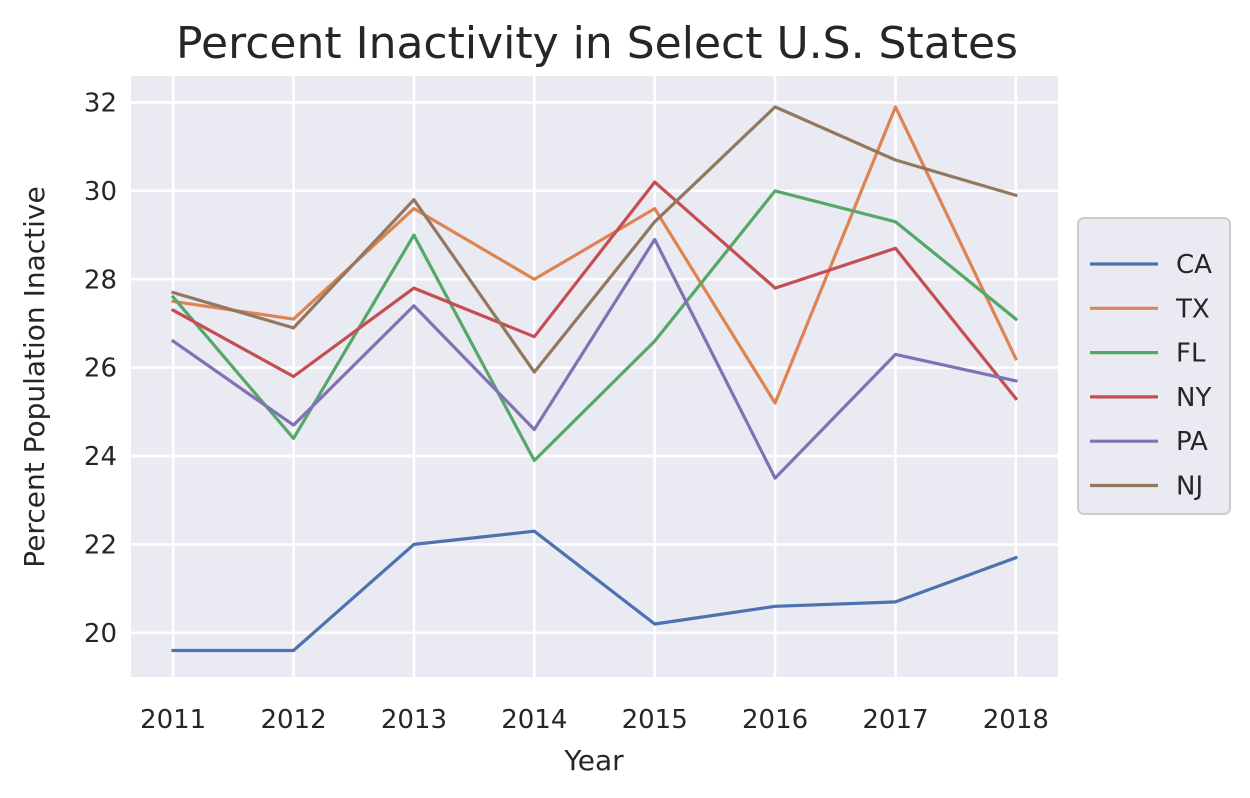 This screenshot has height=798, width=1250. Describe the element at coordinates (775, 720) in the screenshot. I see `x-tick-label: 2016` at that location.